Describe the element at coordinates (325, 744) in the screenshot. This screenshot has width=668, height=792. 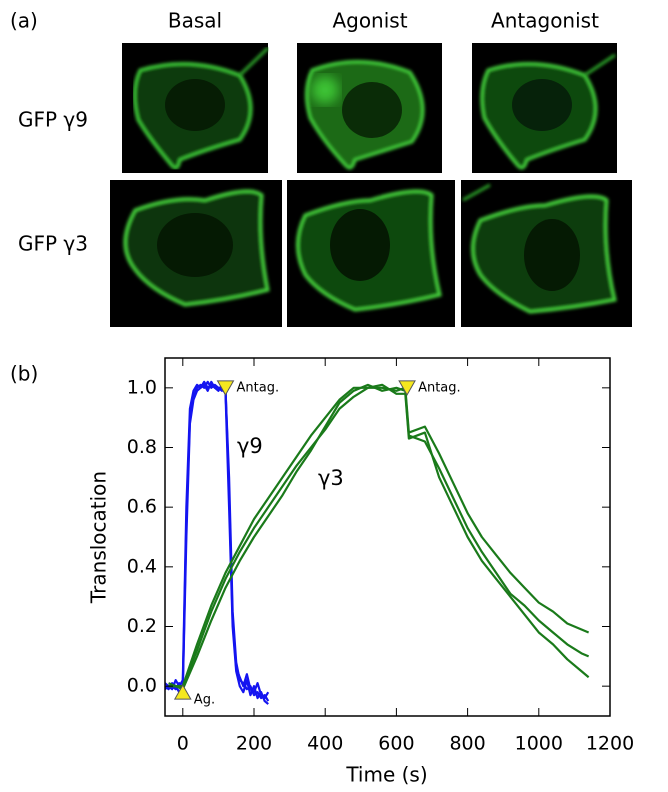
I see `x-tick-label: 400` at that location.